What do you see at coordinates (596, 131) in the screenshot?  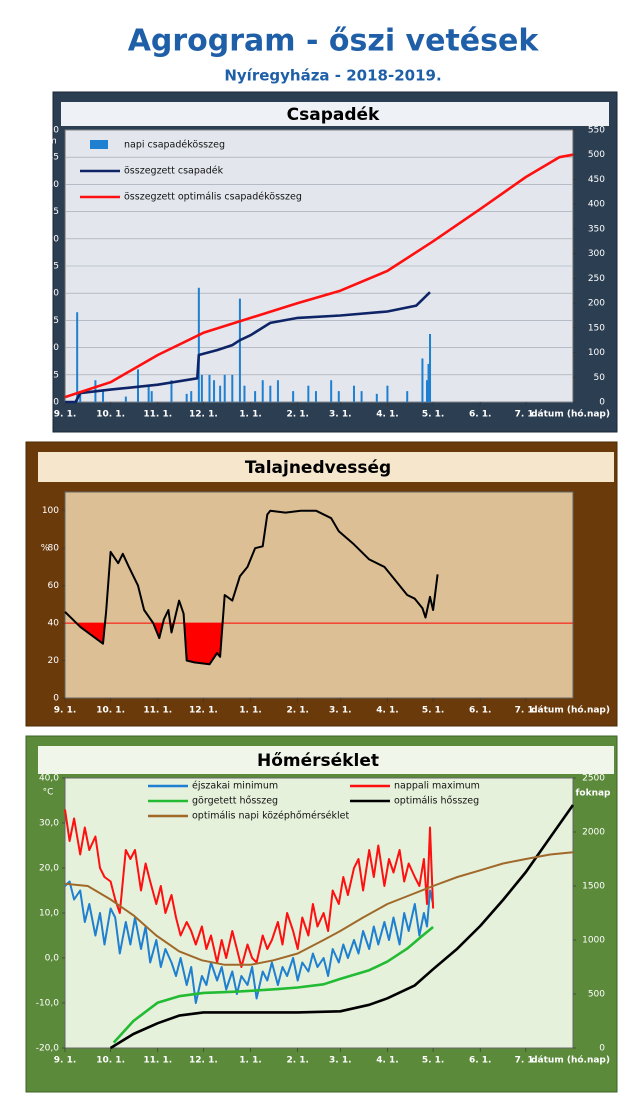 I see `y2-tick-label: 550` at bounding box center [596, 131].